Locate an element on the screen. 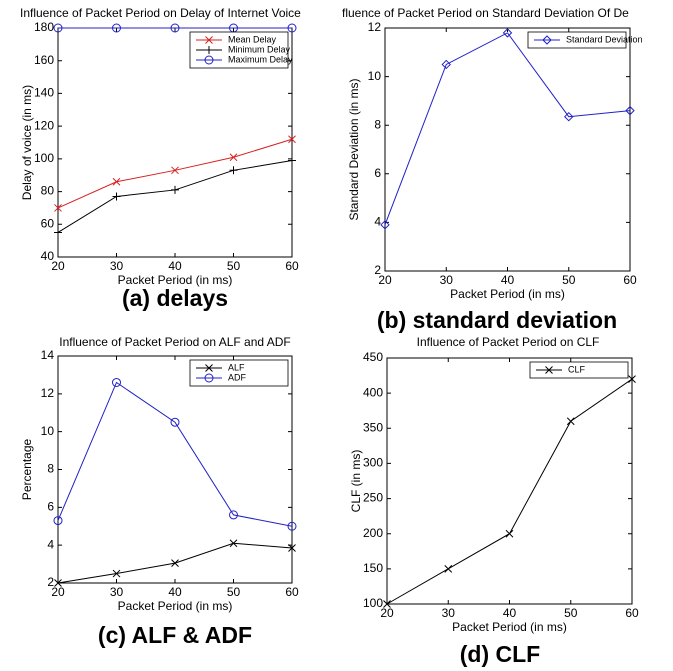 This screenshot has height=671, width=673. y-tick-label: 60 is located at coordinates (48, 223).